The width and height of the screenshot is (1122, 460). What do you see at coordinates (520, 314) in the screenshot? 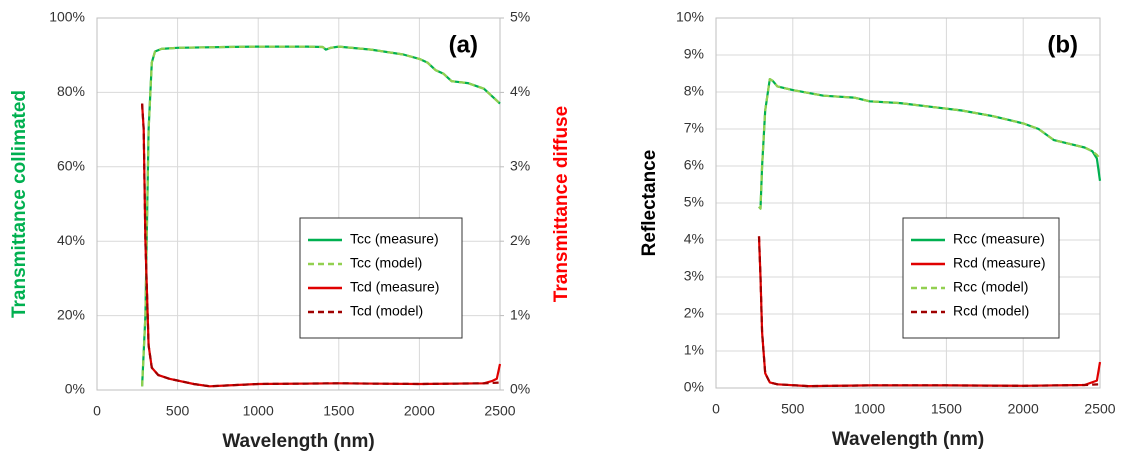
I see `y2-tick-label: 1%` at bounding box center [520, 314].